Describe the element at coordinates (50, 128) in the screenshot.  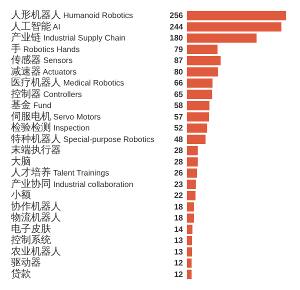
I see `y-tick-label: 检验检测 Inspection` at that location.